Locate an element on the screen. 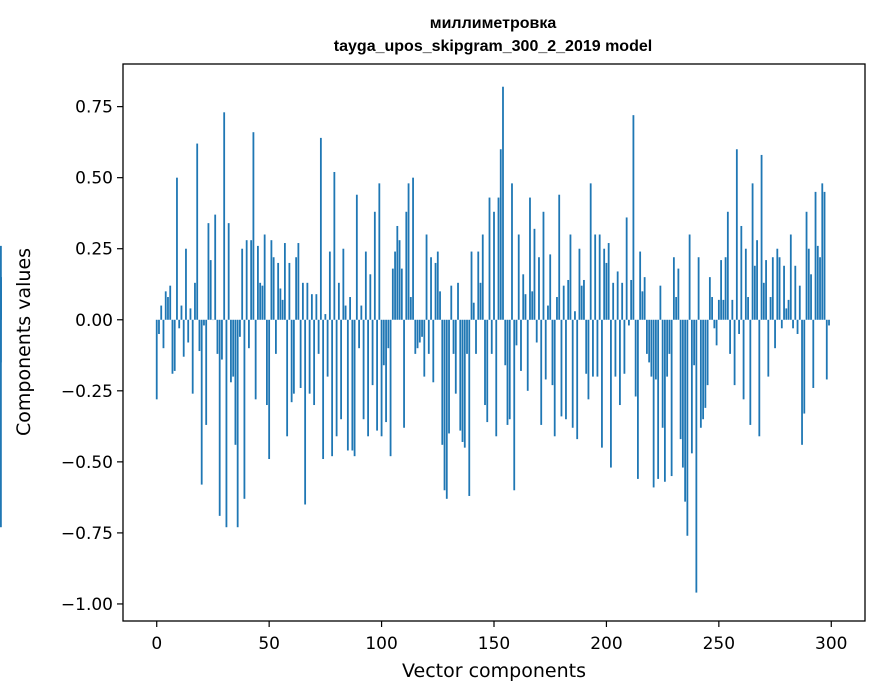  y-tick-label: −0.75 is located at coordinates (87, 534).